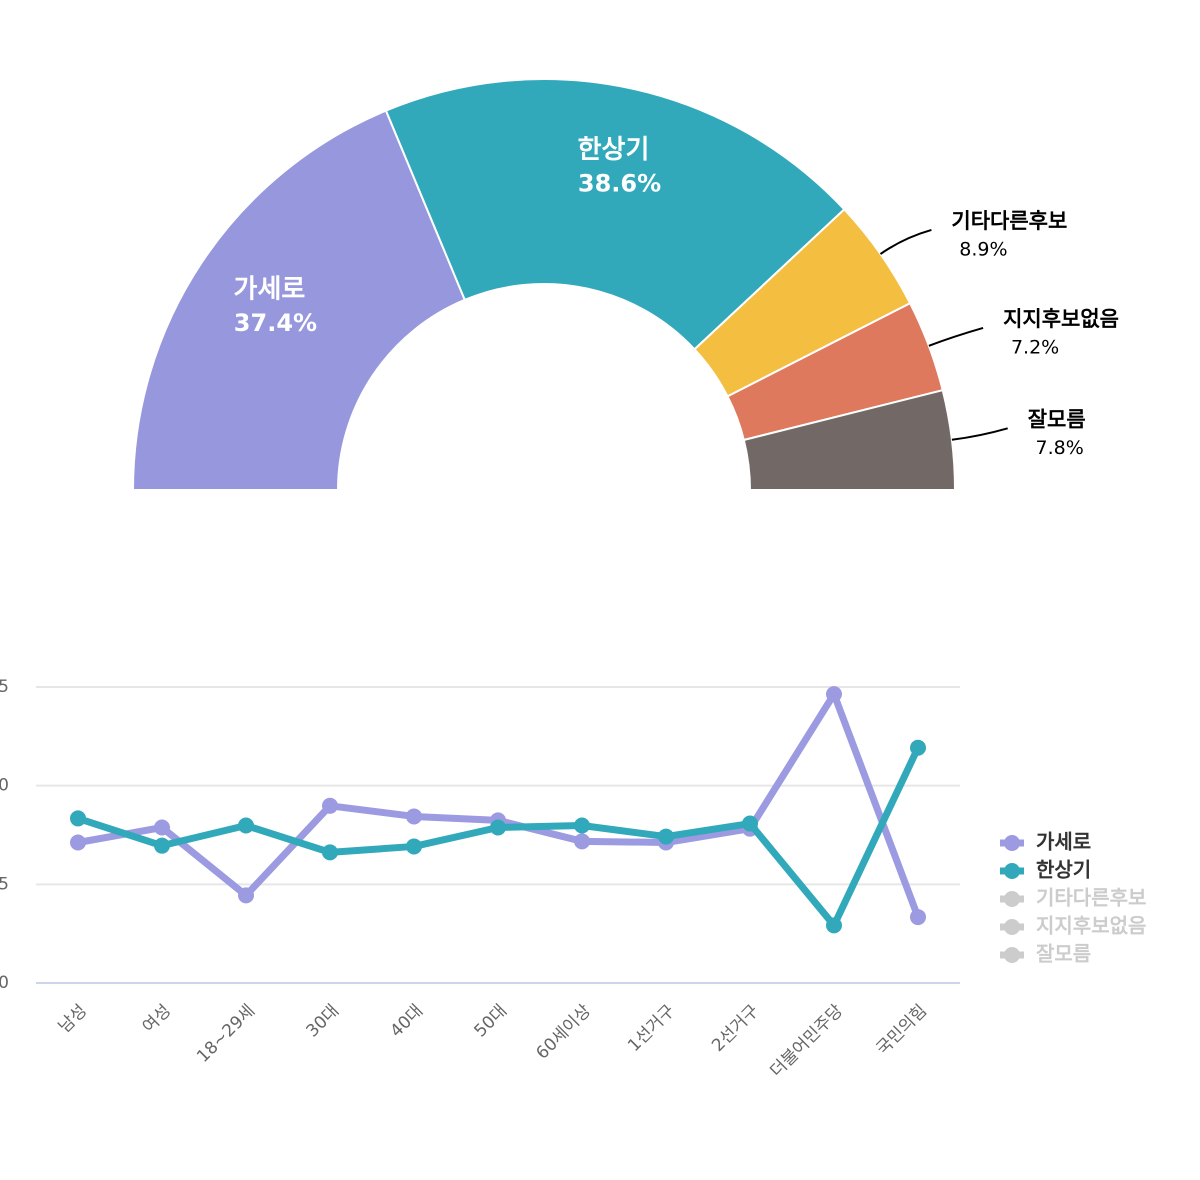  Describe the element at coordinates (1063, 842) in the screenshot. I see `legend-label: 가세로` at that location.